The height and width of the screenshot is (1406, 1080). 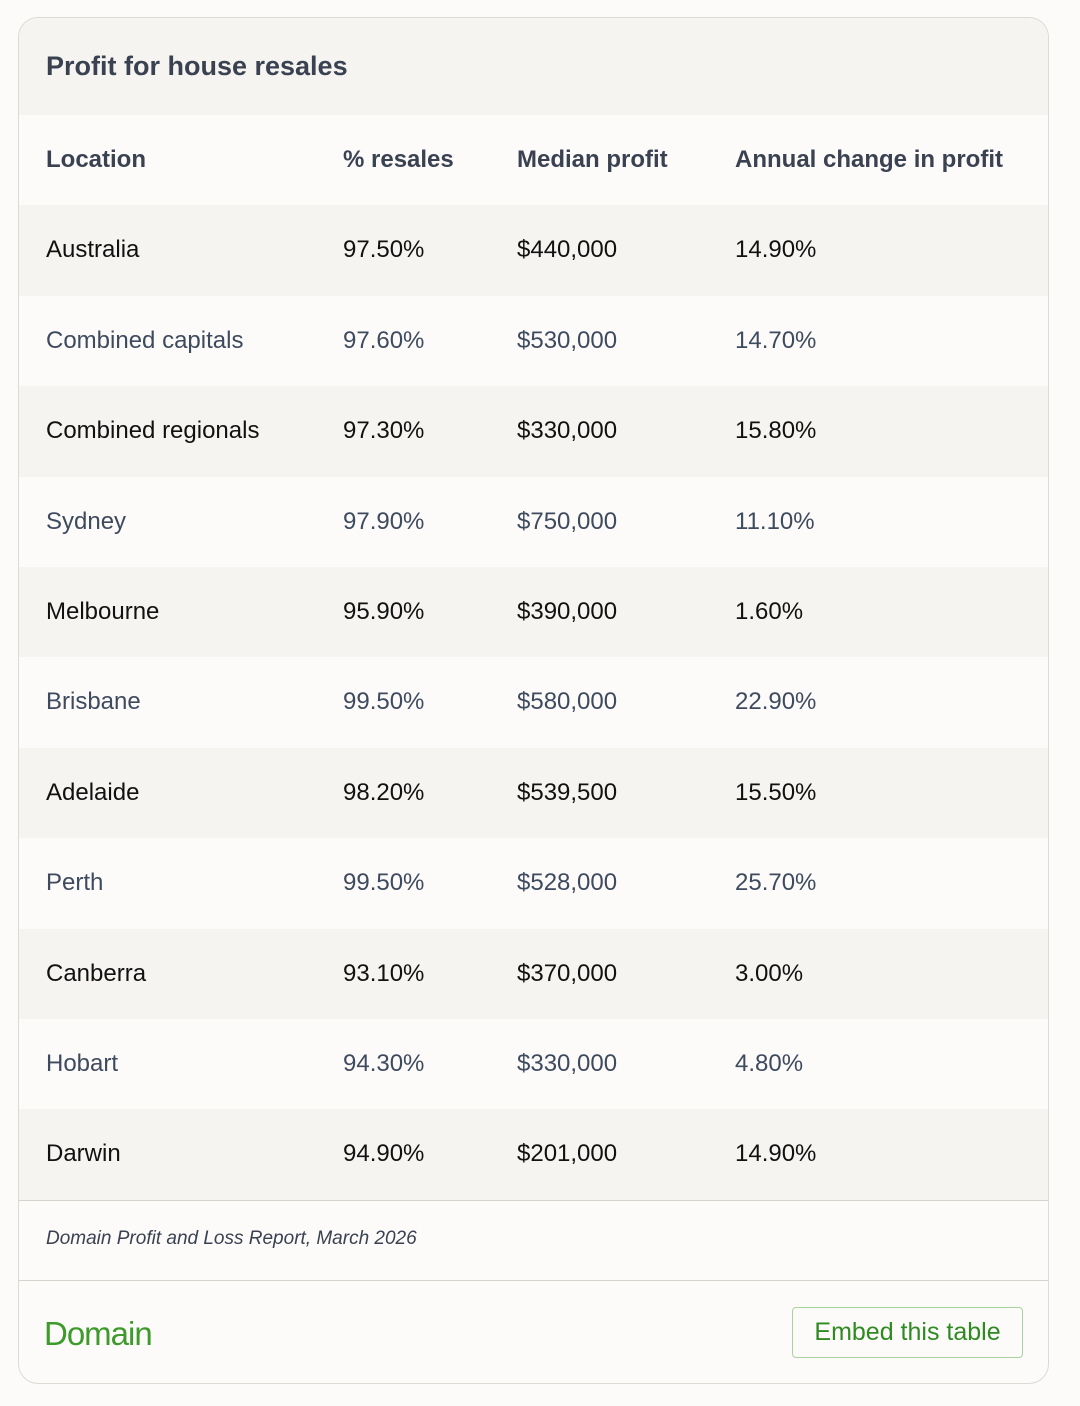 I want to click on table-row: Sydney 97.90% $750,000 11.10%, so click(x=533, y=522).